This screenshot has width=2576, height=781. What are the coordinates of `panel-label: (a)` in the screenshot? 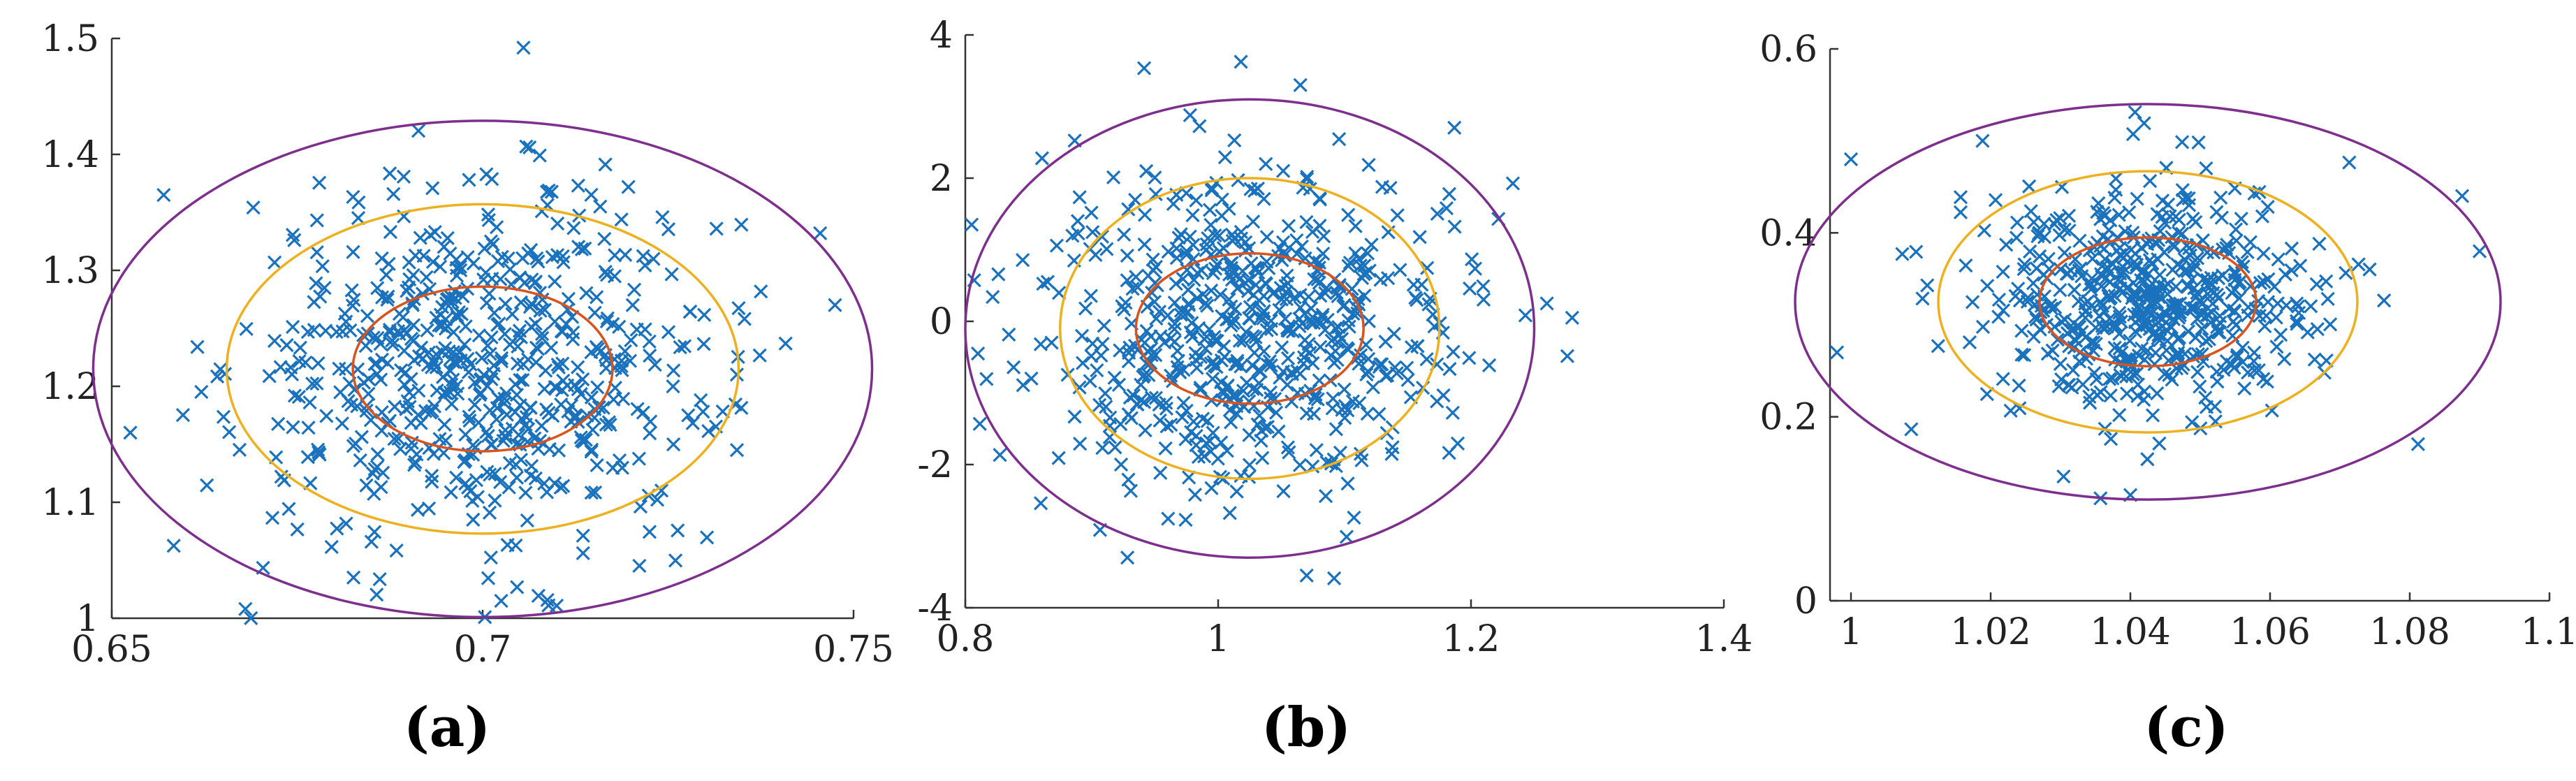 It's located at (447, 727).